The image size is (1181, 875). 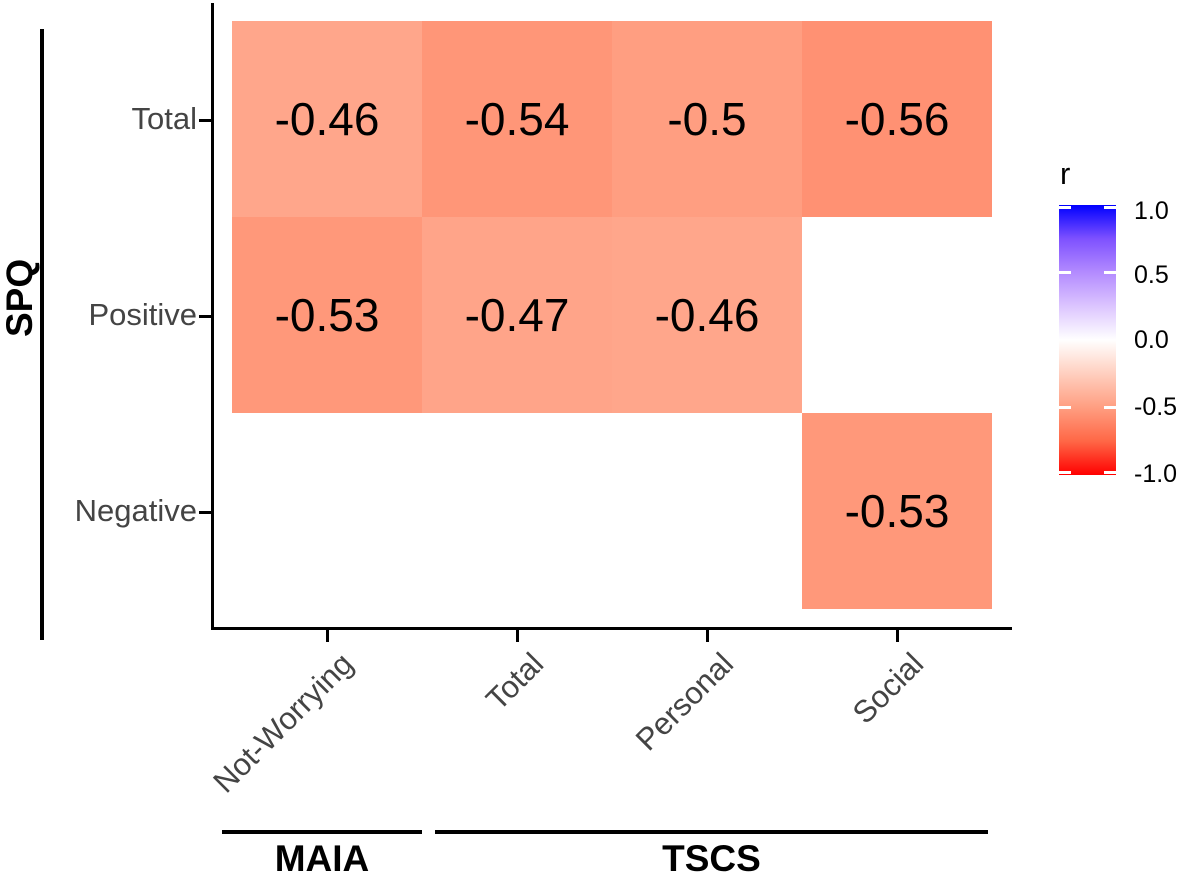 I want to click on colorbar-tick-label: -0.5, so click(x=1156, y=407).